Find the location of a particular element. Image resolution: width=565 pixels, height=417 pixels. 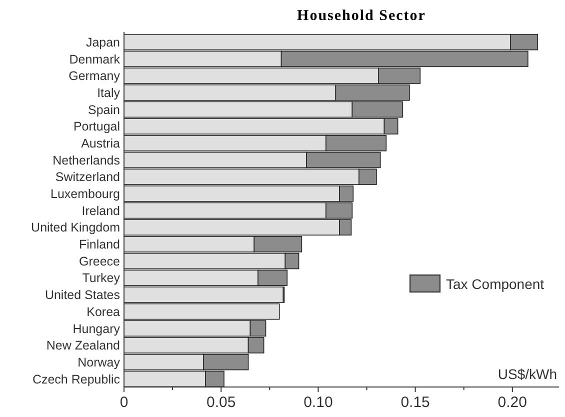

chart-title: Household Sector is located at coordinates (361, 16).